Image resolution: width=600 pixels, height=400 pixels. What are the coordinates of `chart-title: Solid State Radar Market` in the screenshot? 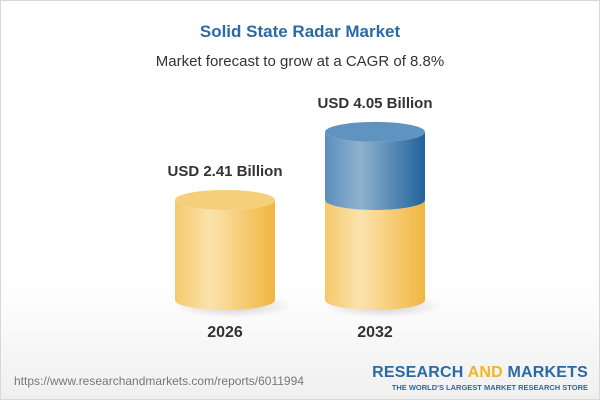 It's located at (300, 31).